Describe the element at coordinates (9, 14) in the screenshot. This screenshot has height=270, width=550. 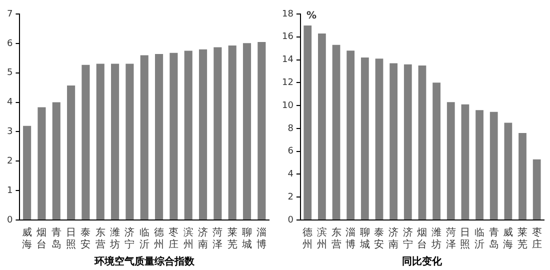
I see `y-tick-label: 7` at that location.